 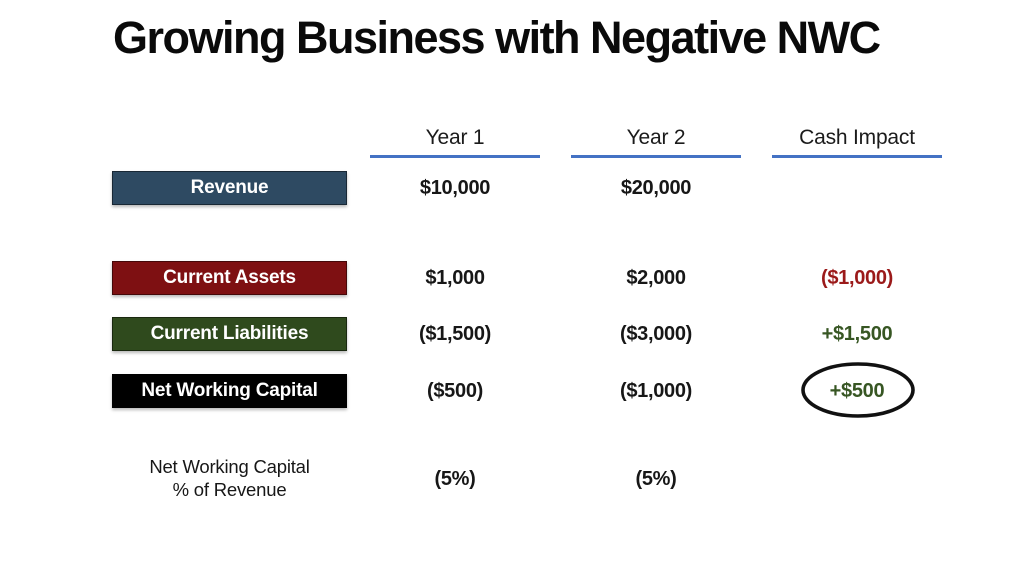 What do you see at coordinates (656, 137) in the screenshot?
I see `column-header-year2-label: Year 2` at bounding box center [656, 137].